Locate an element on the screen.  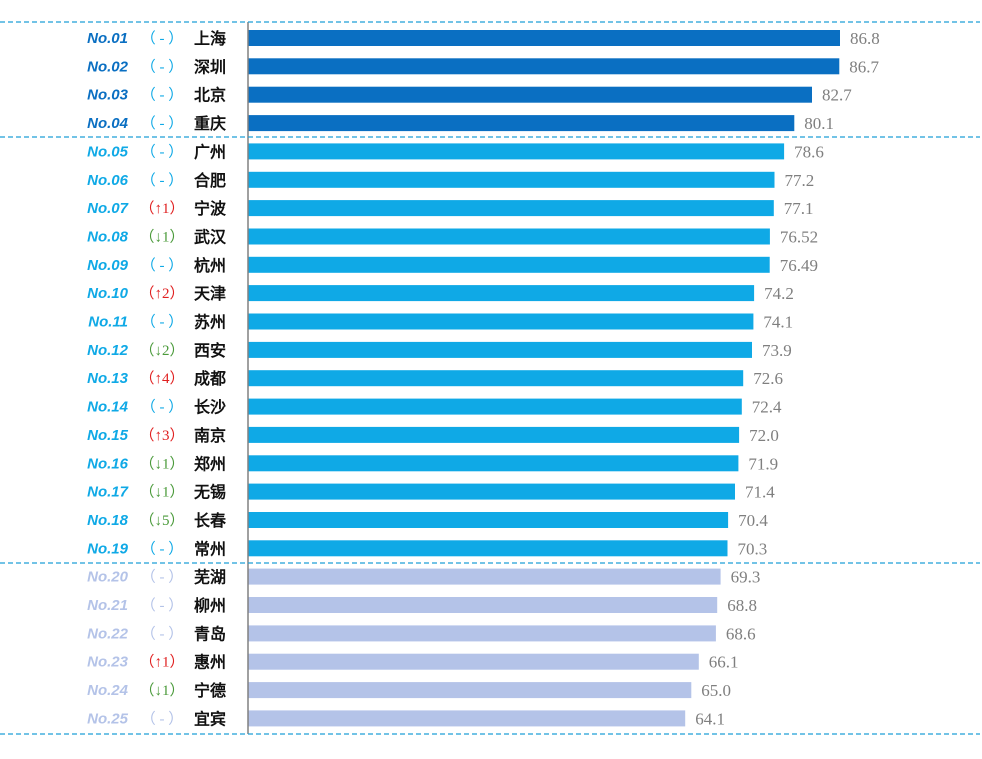
bar-深圳 is located at coordinates (544, 66).